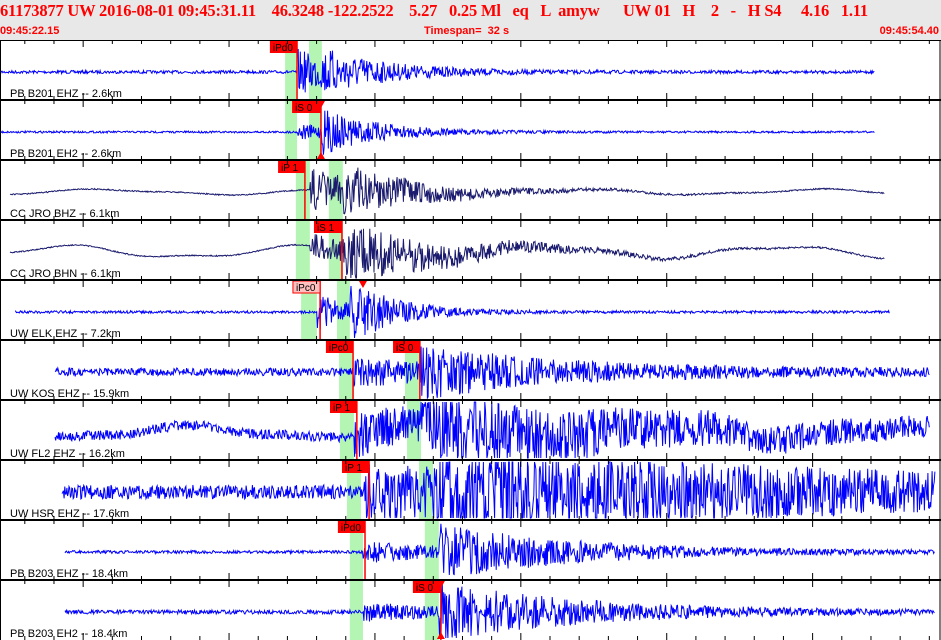 The image size is (941, 640). I want to click on window-start-time: 09:45:22.15, so click(30, 31).